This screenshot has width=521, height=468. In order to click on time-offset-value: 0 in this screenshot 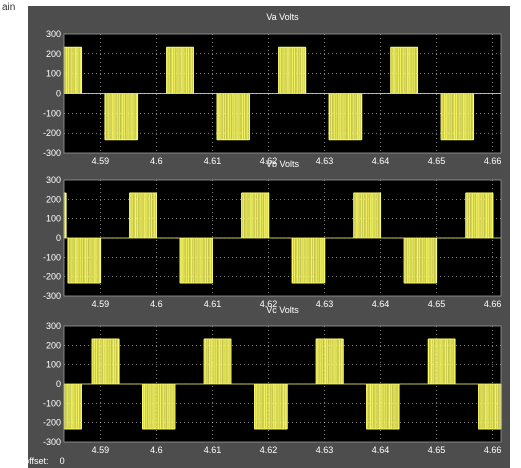, I will do `click(62, 461)`.